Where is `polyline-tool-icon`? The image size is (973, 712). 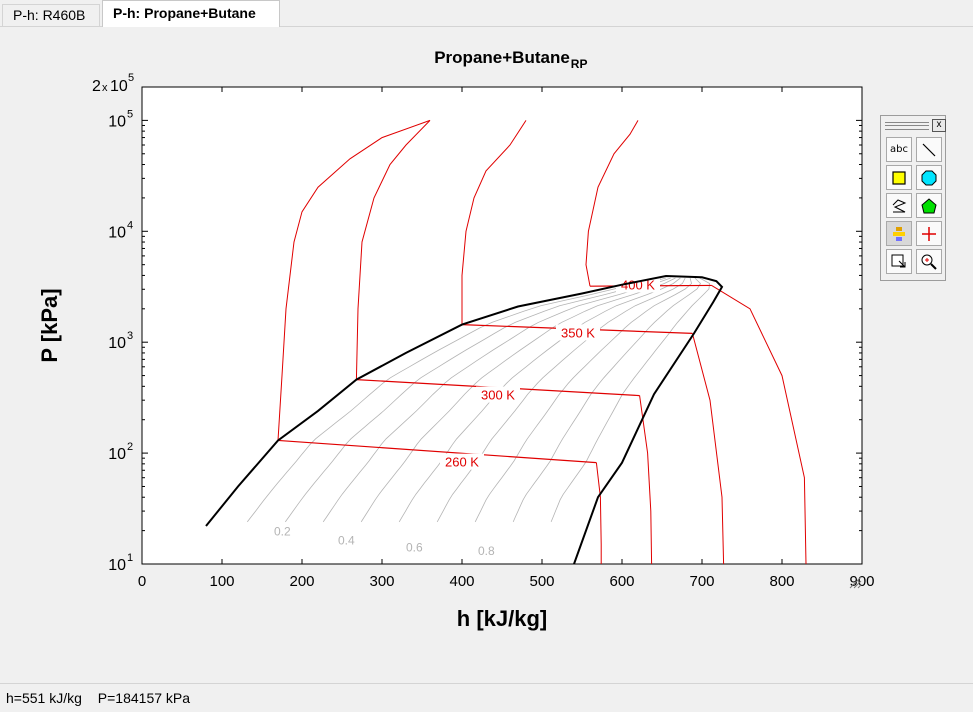 polyline-tool-icon is located at coordinates (899, 205).